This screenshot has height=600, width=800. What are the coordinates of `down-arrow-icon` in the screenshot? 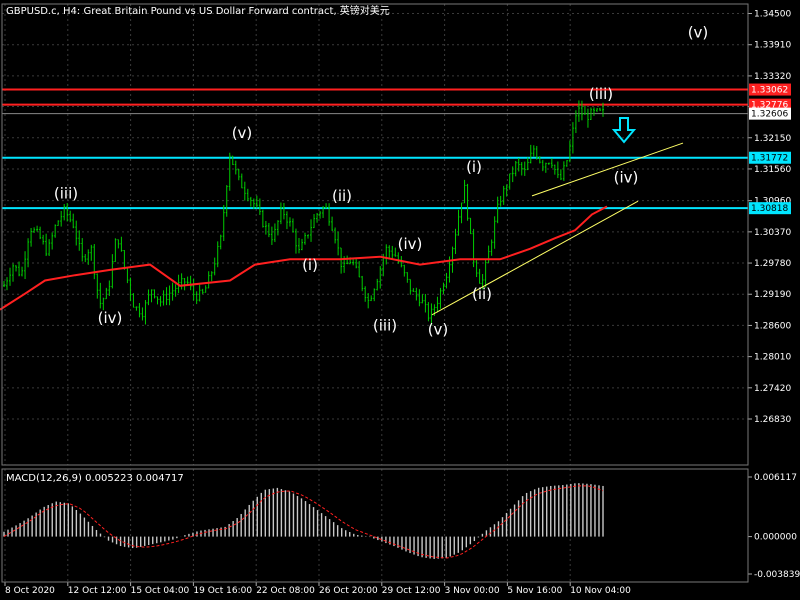 It's located at (624, 130).